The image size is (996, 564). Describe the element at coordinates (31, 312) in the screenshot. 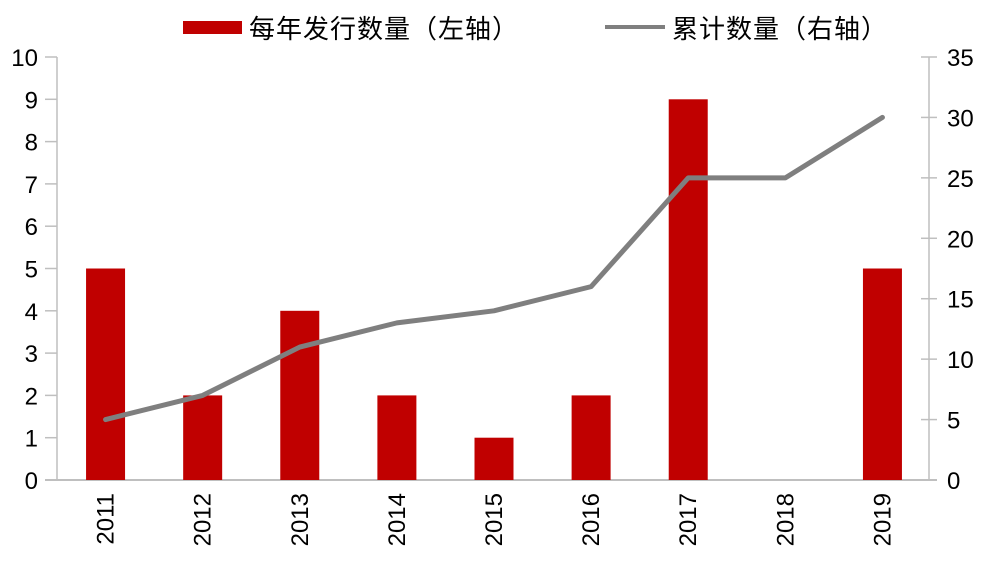

I see `left-axis-tick-label-4: 4` at that location.